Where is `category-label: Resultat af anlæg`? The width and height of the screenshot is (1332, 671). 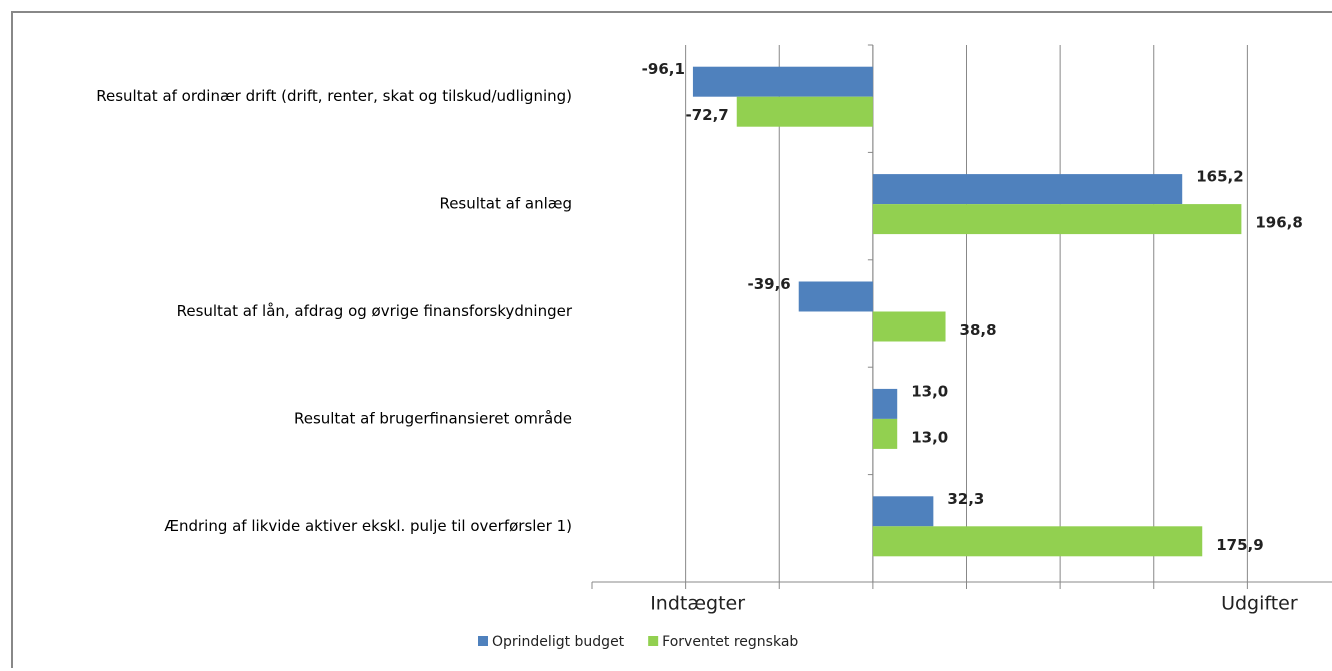
category-label: Resultat af anlæg is located at coordinates (505, 204).